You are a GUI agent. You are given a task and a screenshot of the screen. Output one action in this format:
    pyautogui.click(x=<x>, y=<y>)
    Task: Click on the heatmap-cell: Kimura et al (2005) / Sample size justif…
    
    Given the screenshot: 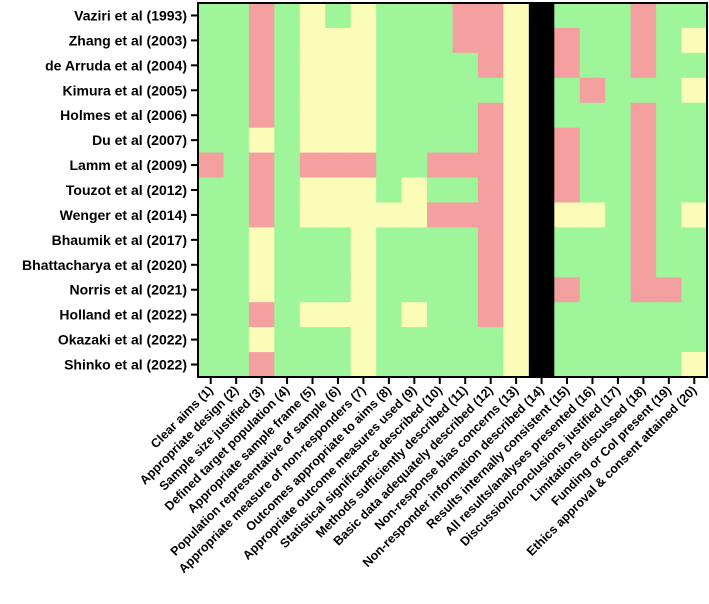 What is the action you would take?
    pyautogui.click(x=261, y=90)
    